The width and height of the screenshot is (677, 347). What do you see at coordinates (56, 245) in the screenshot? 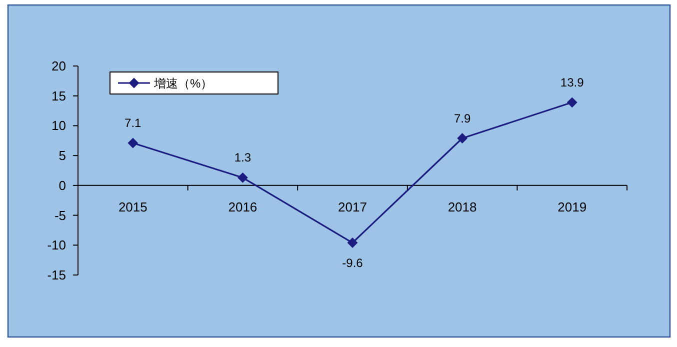
I see `y-tick-label: -10` at bounding box center [56, 245].